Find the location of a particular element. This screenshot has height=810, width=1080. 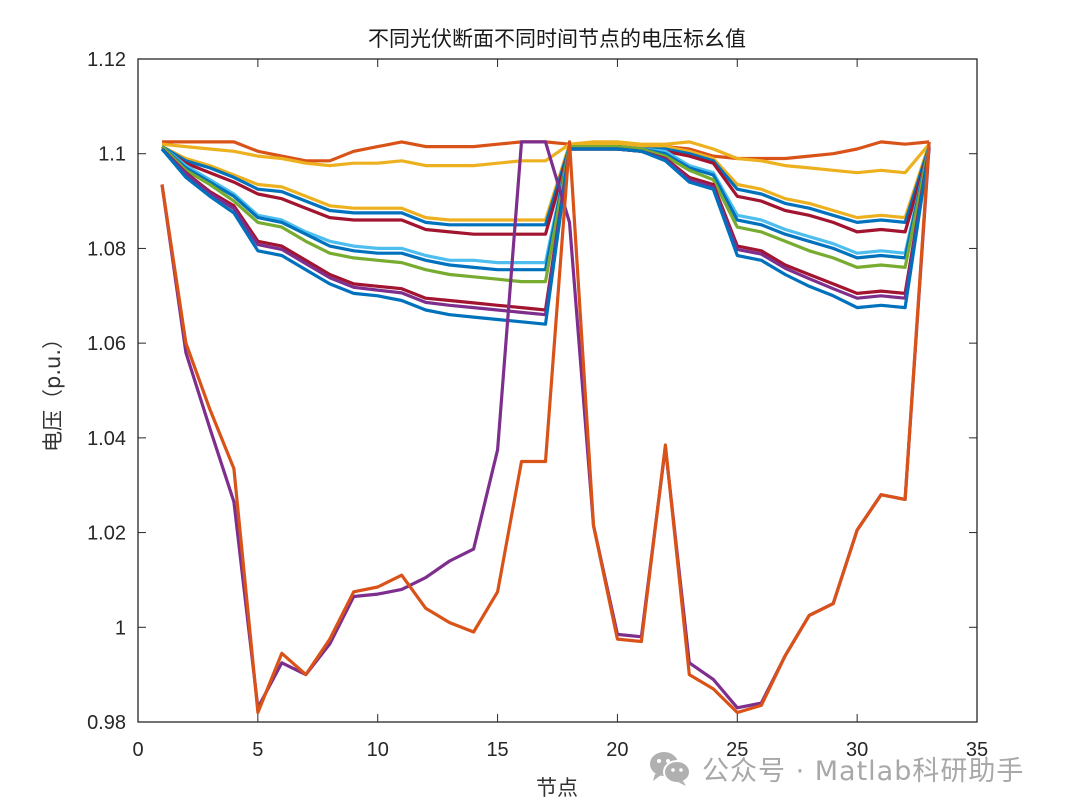

y-tick-label: 1 is located at coordinates (120, 628).